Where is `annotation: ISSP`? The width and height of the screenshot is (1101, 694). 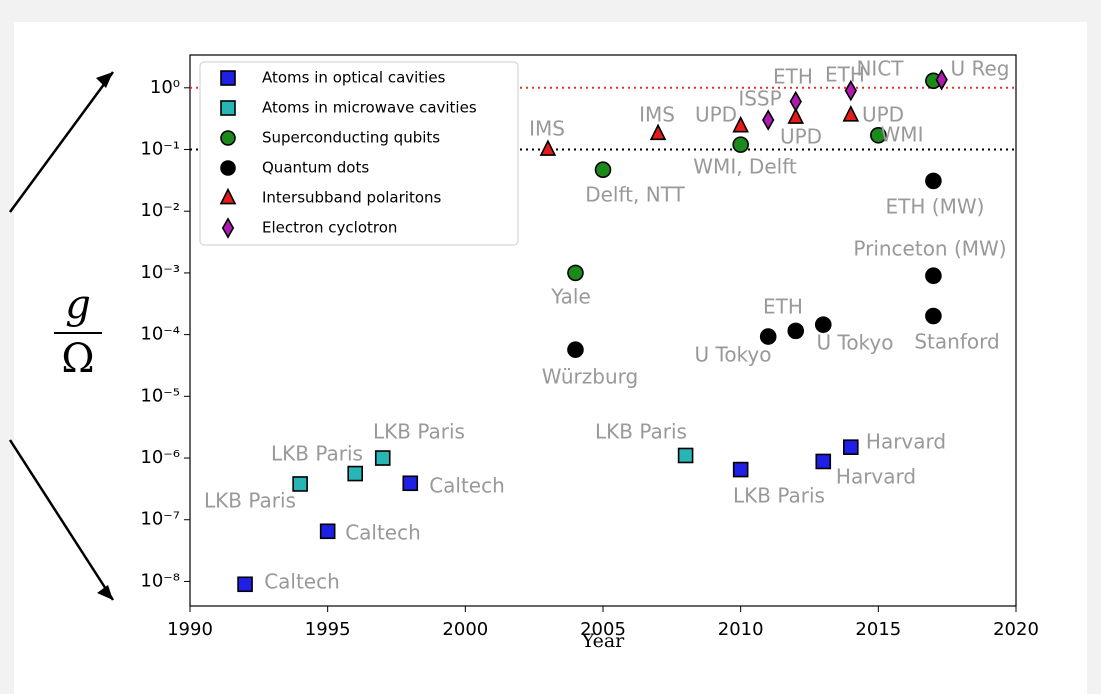 annotation: ISSP is located at coordinates (759, 99).